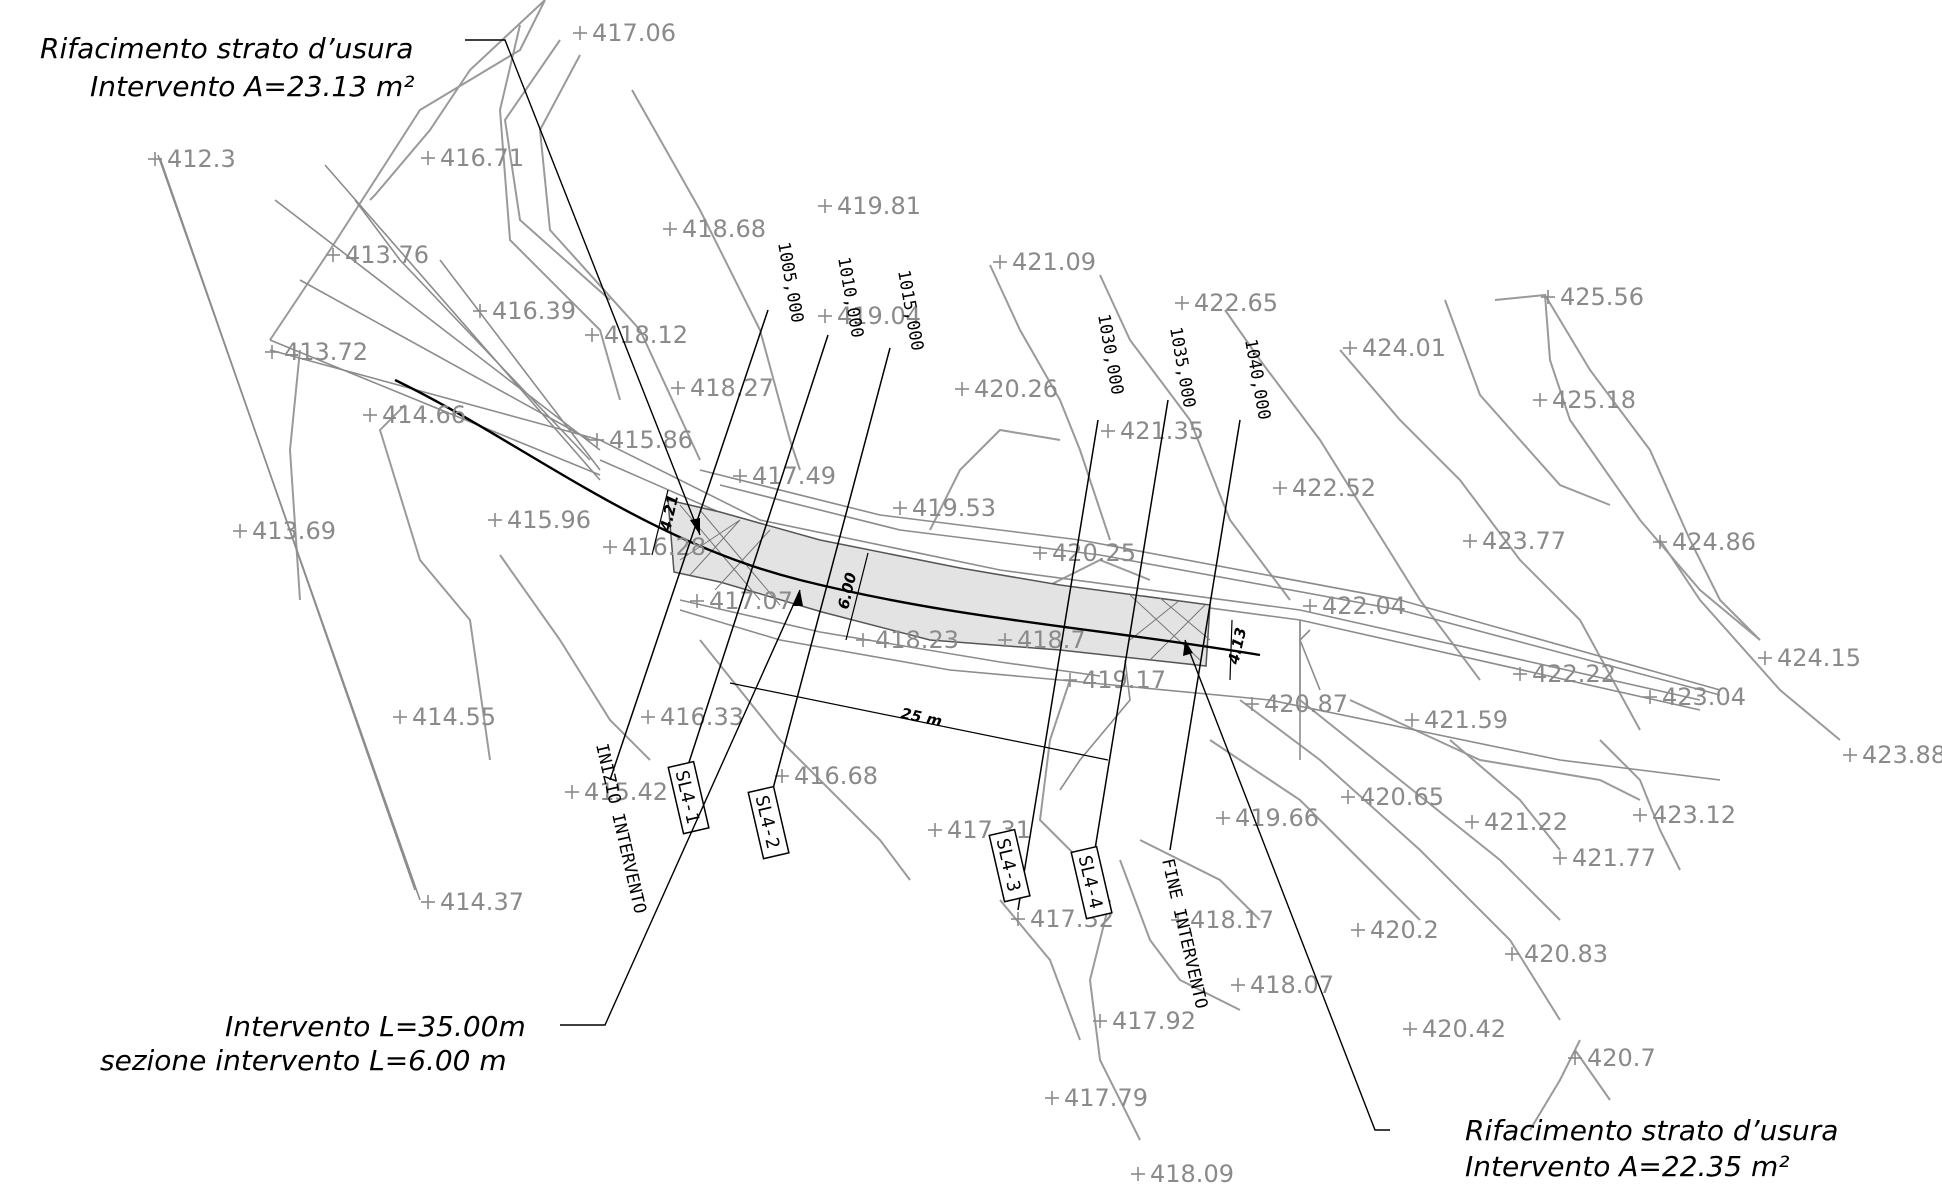 The image size is (1942, 1184). I want to click on arrowhead-right, so click(1188, 648).